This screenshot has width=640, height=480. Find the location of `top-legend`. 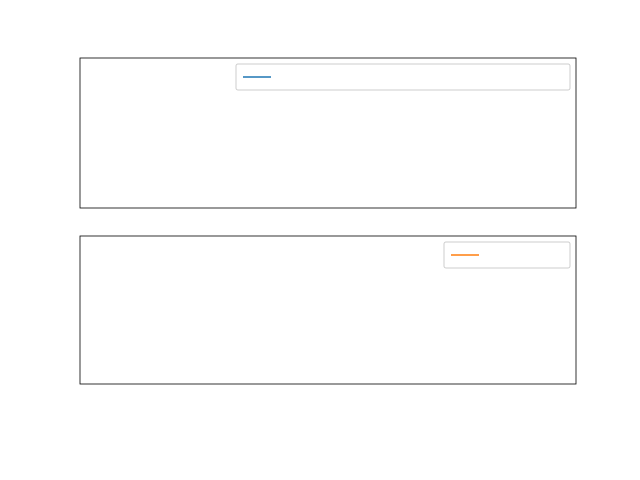

top-legend is located at coordinates (403, 77).